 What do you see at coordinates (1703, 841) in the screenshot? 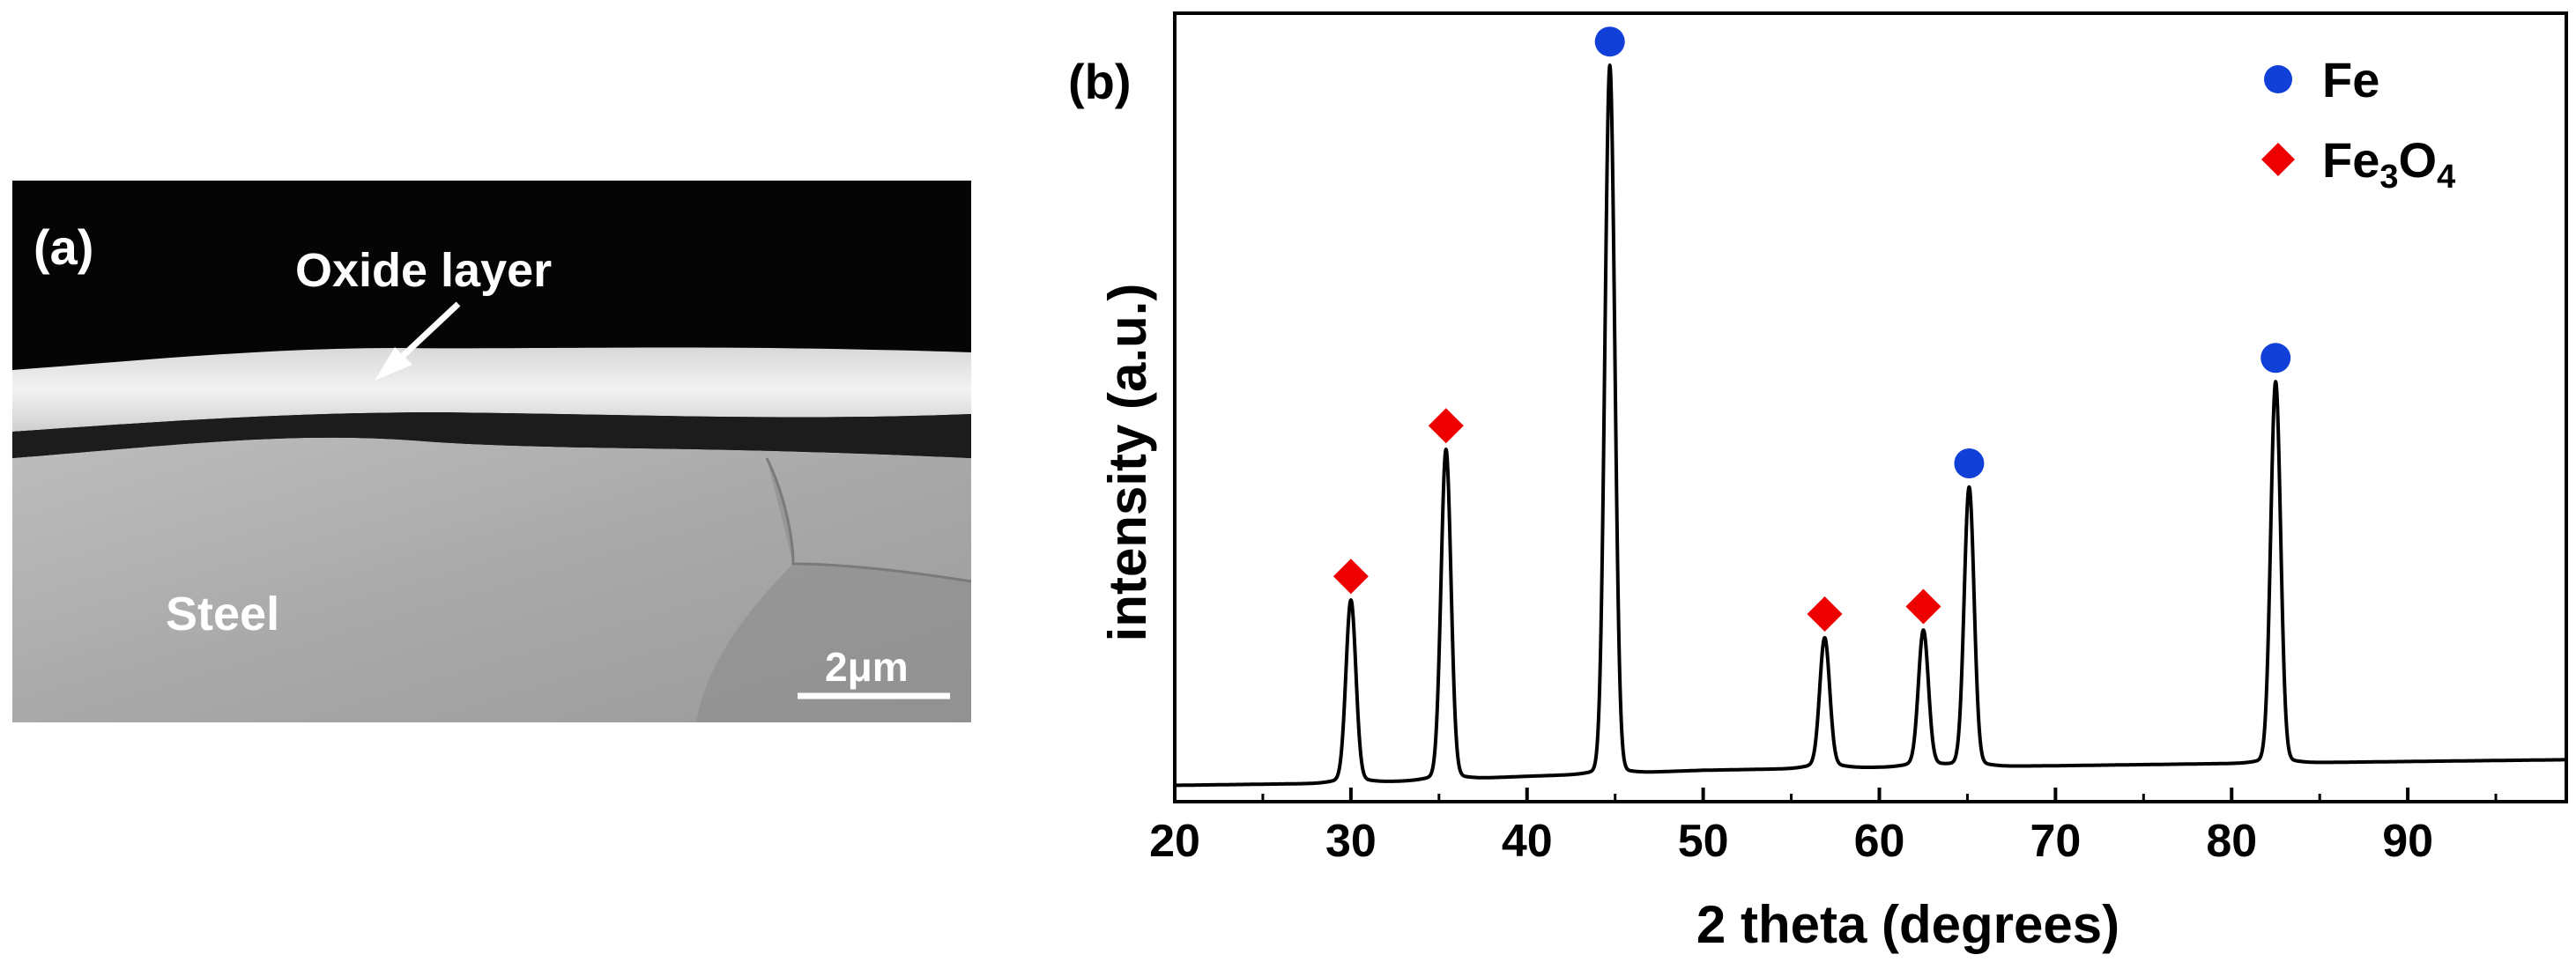
I see `x-tick-label: 50` at bounding box center [1703, 841].